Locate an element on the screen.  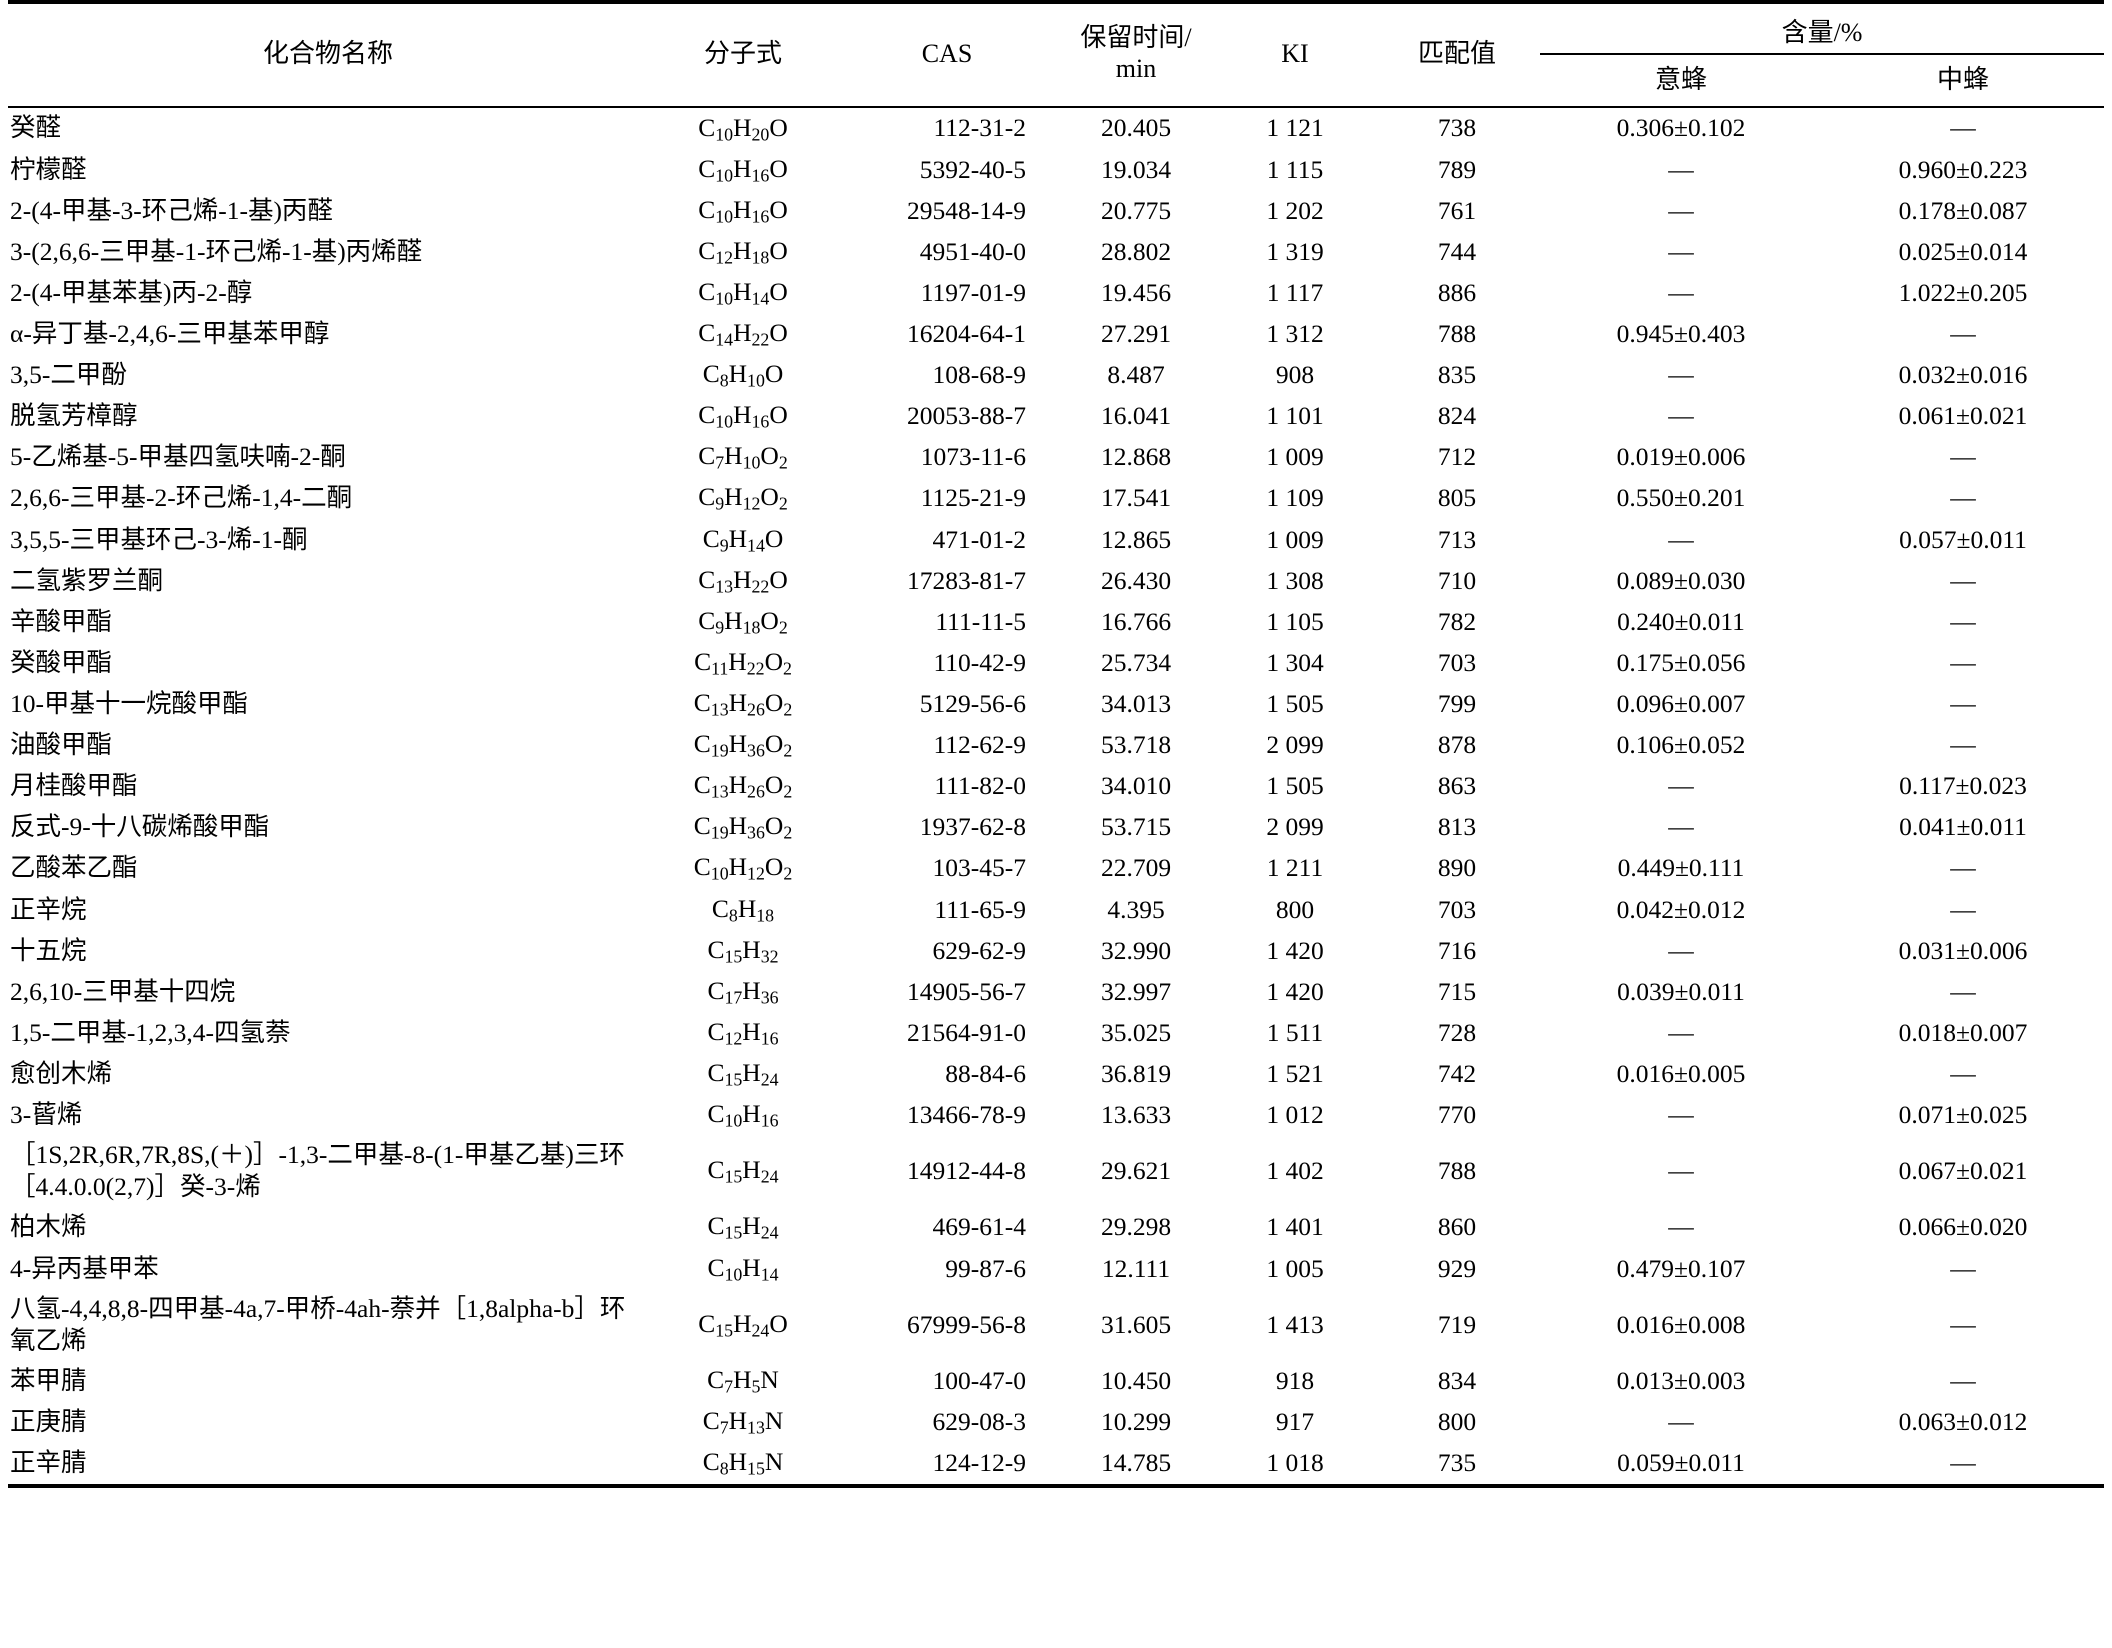
cell-formula: C10H20O is located at coordinates (743, 128).